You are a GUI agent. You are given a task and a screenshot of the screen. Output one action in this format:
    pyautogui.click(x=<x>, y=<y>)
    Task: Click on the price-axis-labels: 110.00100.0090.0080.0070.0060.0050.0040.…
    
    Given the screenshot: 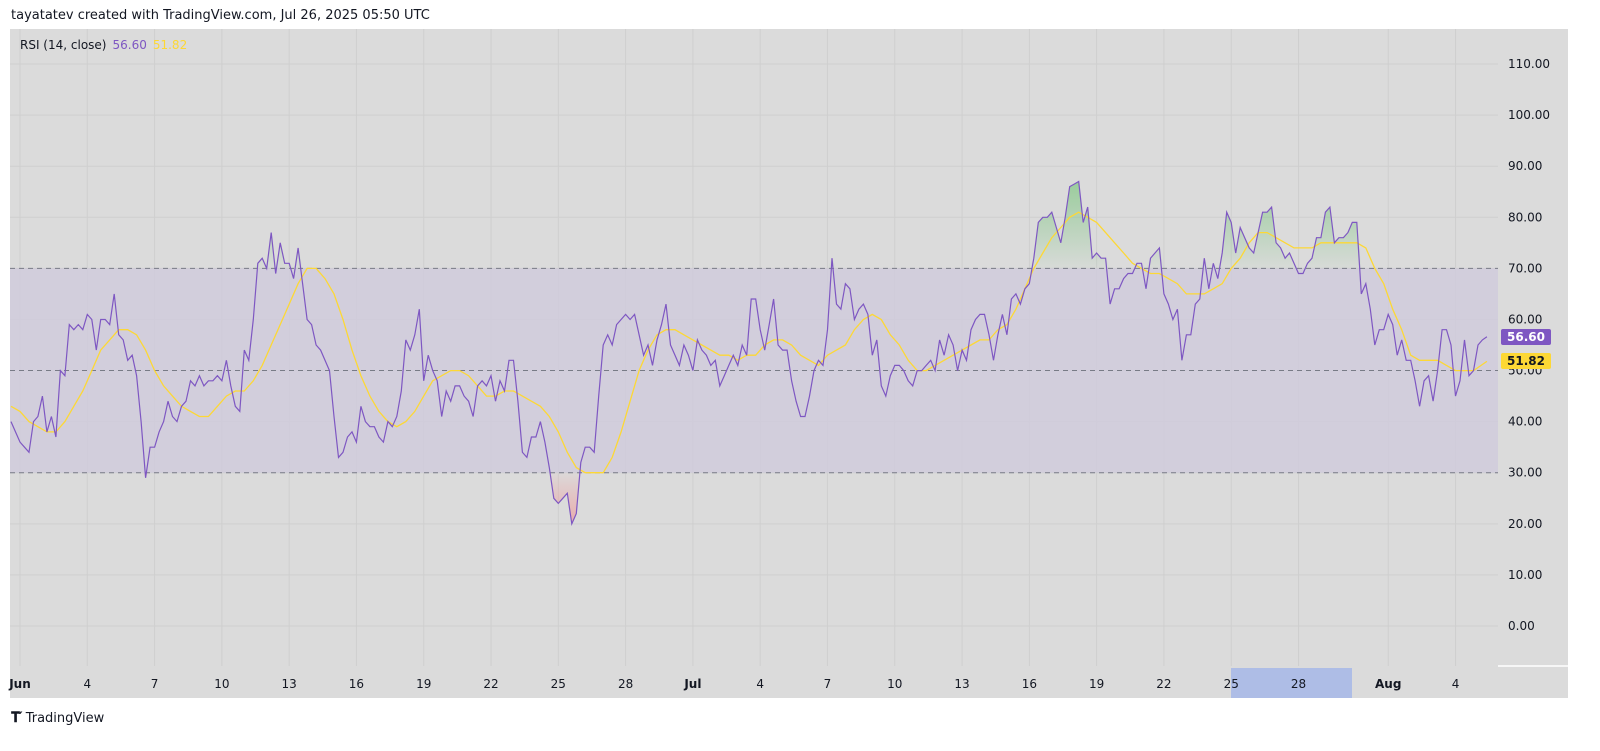 What is the action you would take?
    pyautogui.click(x=1529, y=345)
    